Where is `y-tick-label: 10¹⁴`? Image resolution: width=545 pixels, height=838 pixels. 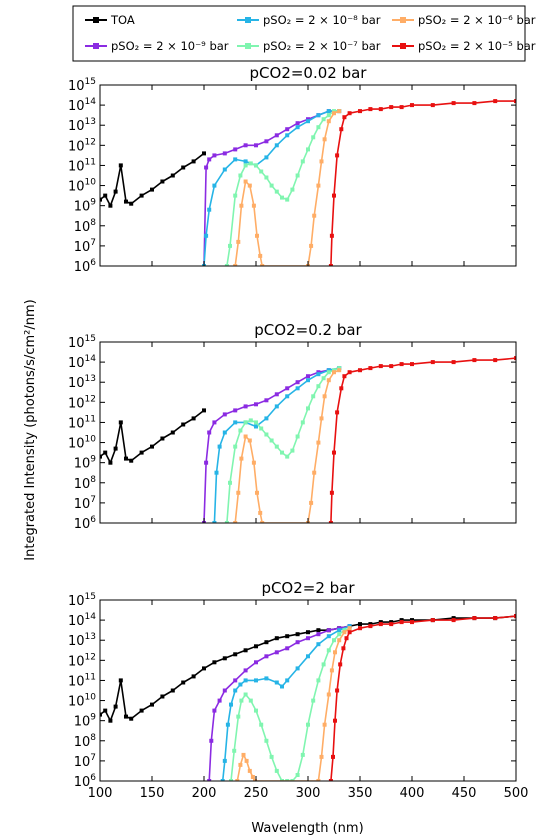 y-tick-label: 10¹⁴ is located at coordinates (82, 362).